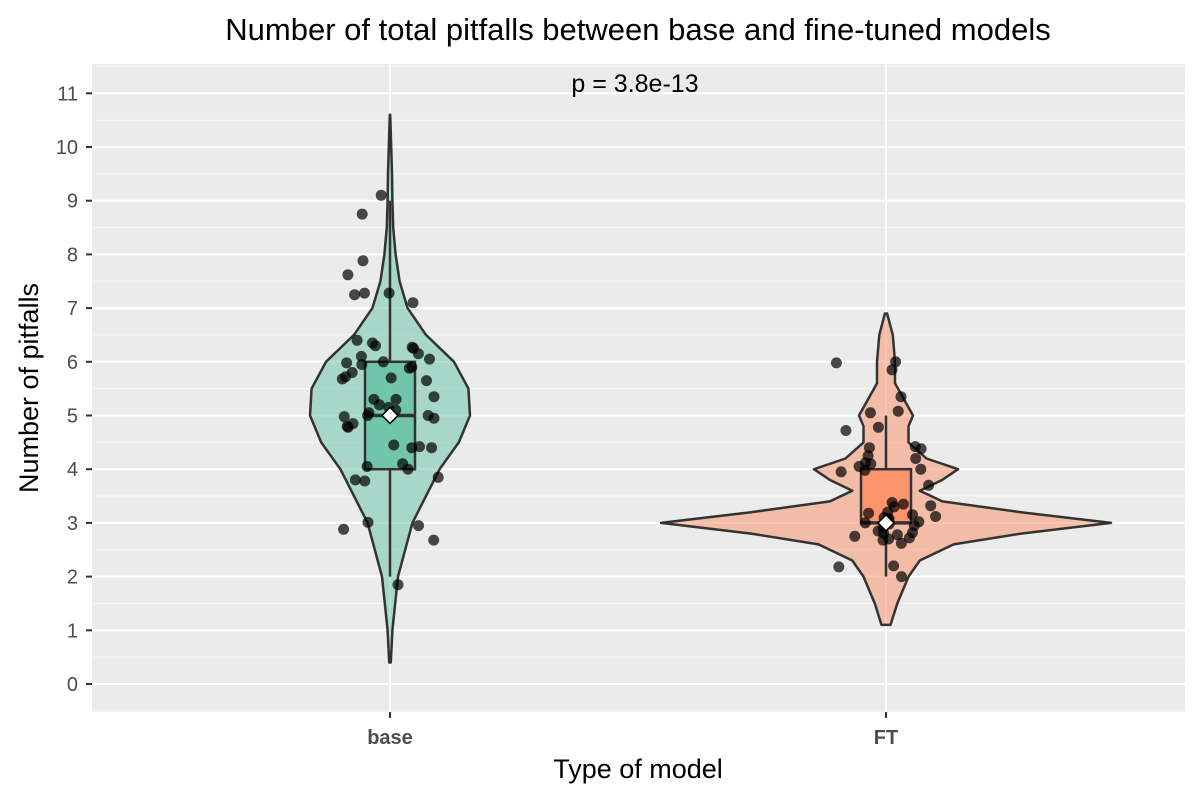 The image size is (1200, 800). Describe the element at coordinates (72, 202) in the screenshot. I see `y-tick-label: 9` at that location.